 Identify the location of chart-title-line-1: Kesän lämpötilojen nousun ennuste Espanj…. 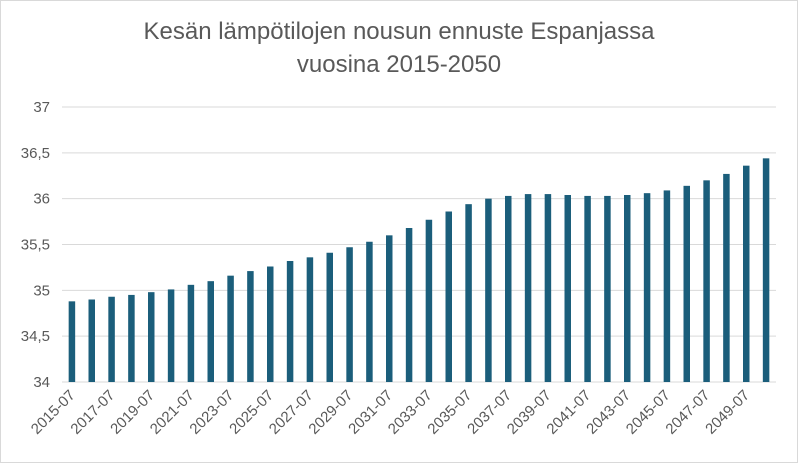
(399, 31).